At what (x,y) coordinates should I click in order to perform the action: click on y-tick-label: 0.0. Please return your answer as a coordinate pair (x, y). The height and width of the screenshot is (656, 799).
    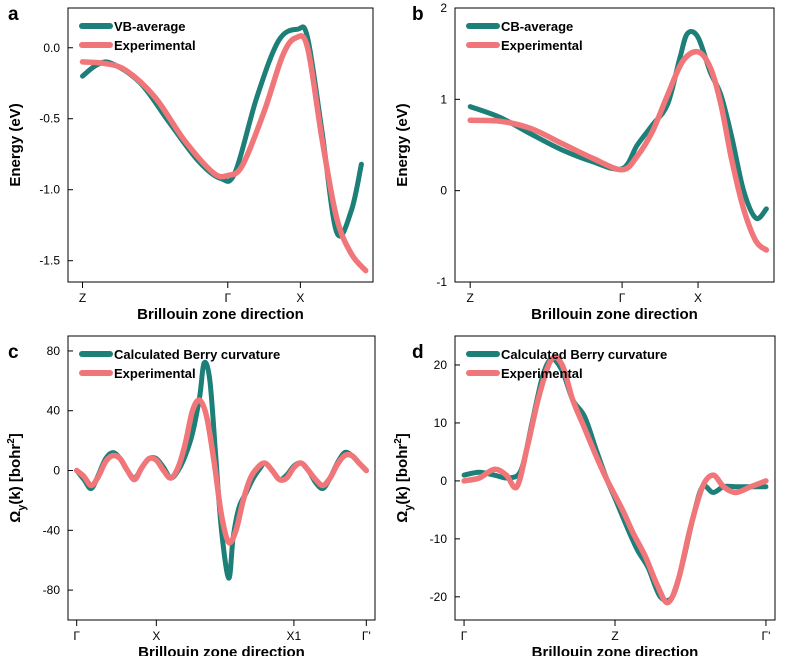
    Looking at the image, I should click on (51, 48).